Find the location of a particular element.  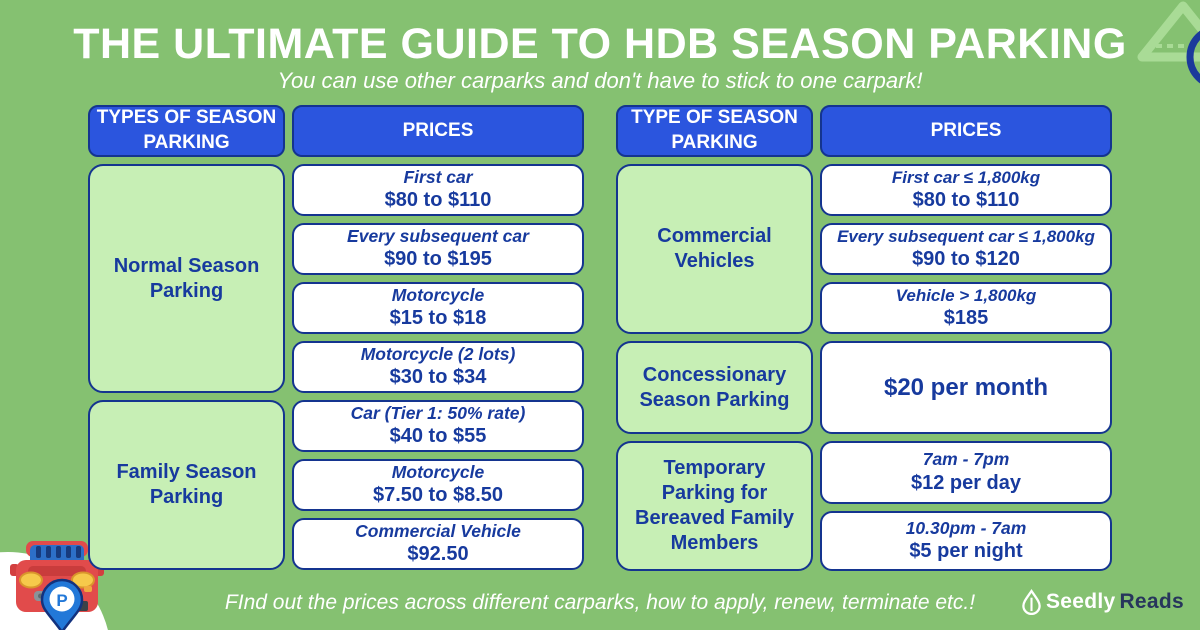

price-cell: Motorcycle $7.50 to $8.50 is located at coordinates (438, 485).